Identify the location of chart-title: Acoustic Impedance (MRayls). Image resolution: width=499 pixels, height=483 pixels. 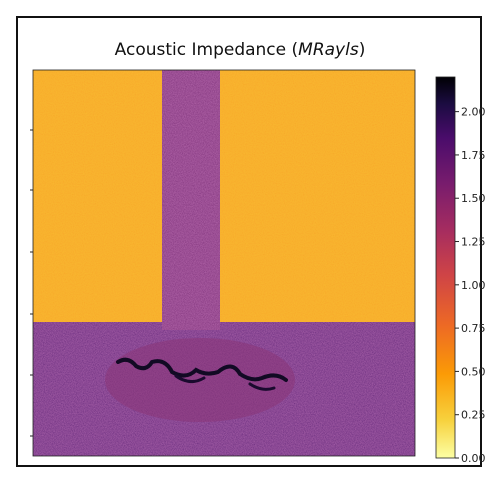
(240, 50).